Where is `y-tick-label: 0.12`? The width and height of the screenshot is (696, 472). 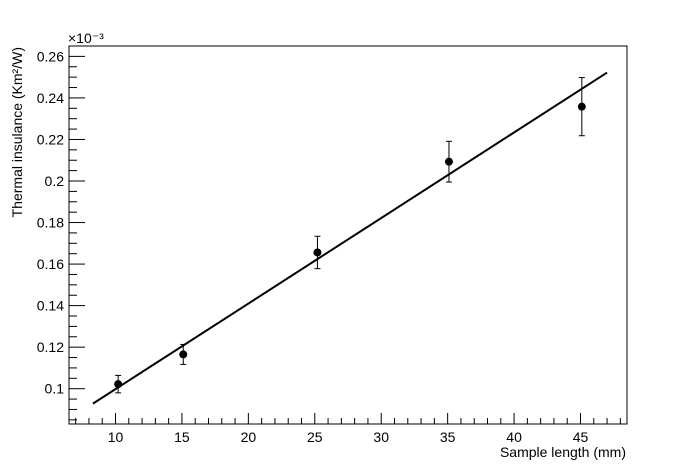
y-tick-label: 0.12 is located at coordinates (50, 347).